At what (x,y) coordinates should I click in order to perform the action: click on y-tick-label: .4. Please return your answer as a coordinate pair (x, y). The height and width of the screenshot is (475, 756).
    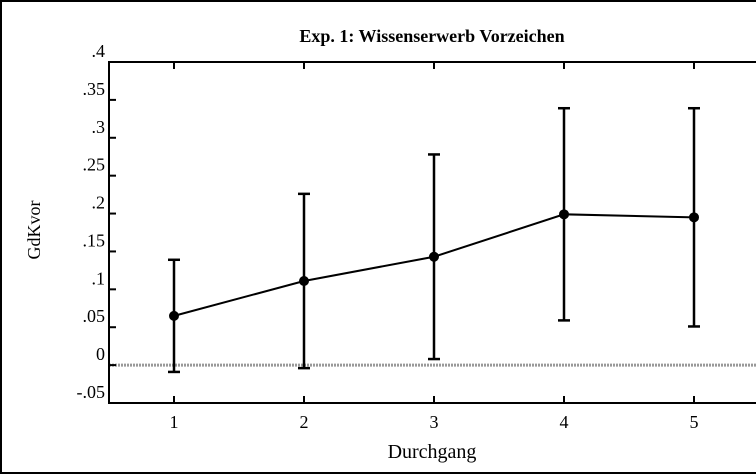
    Looking at the image, I should click on (99, 51).